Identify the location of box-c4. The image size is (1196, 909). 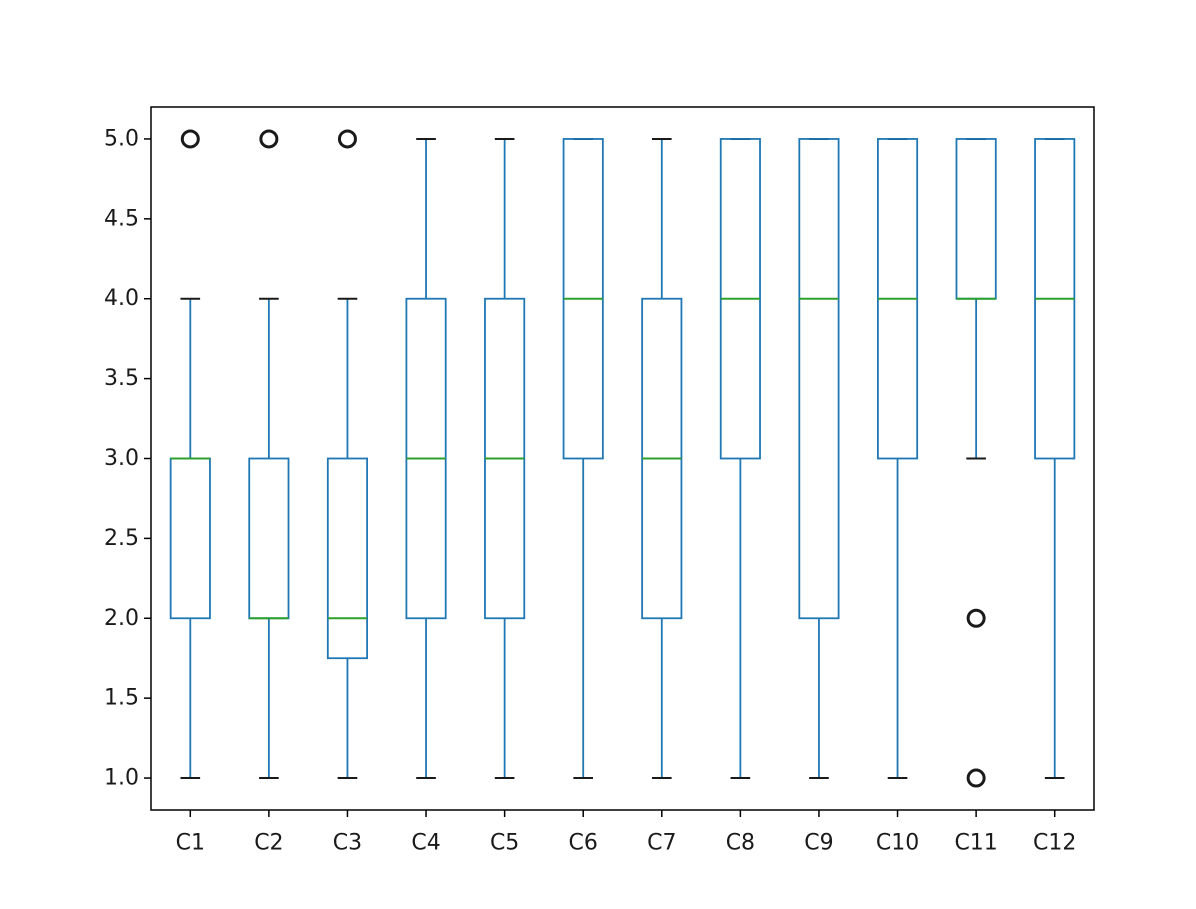
(426, 458).